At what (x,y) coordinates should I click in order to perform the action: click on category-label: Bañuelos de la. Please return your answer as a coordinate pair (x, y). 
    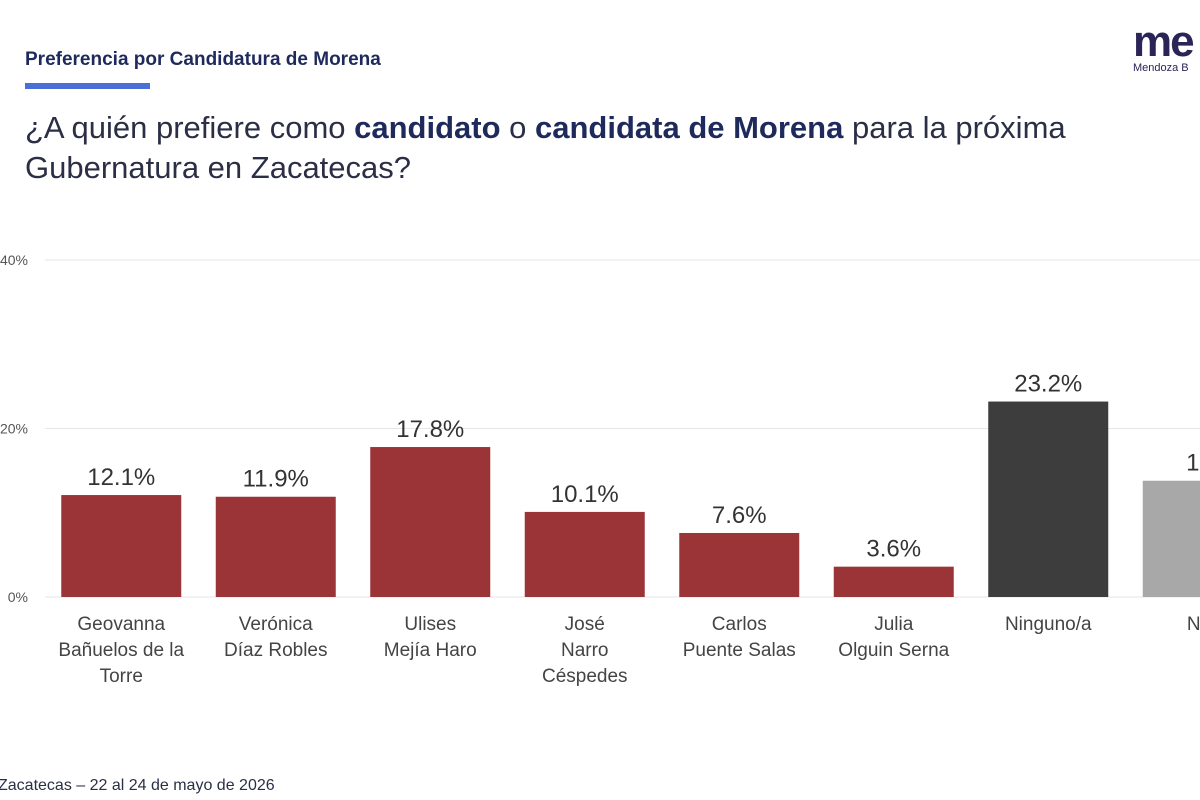
    Looking at the image, I should click on (121, 650).